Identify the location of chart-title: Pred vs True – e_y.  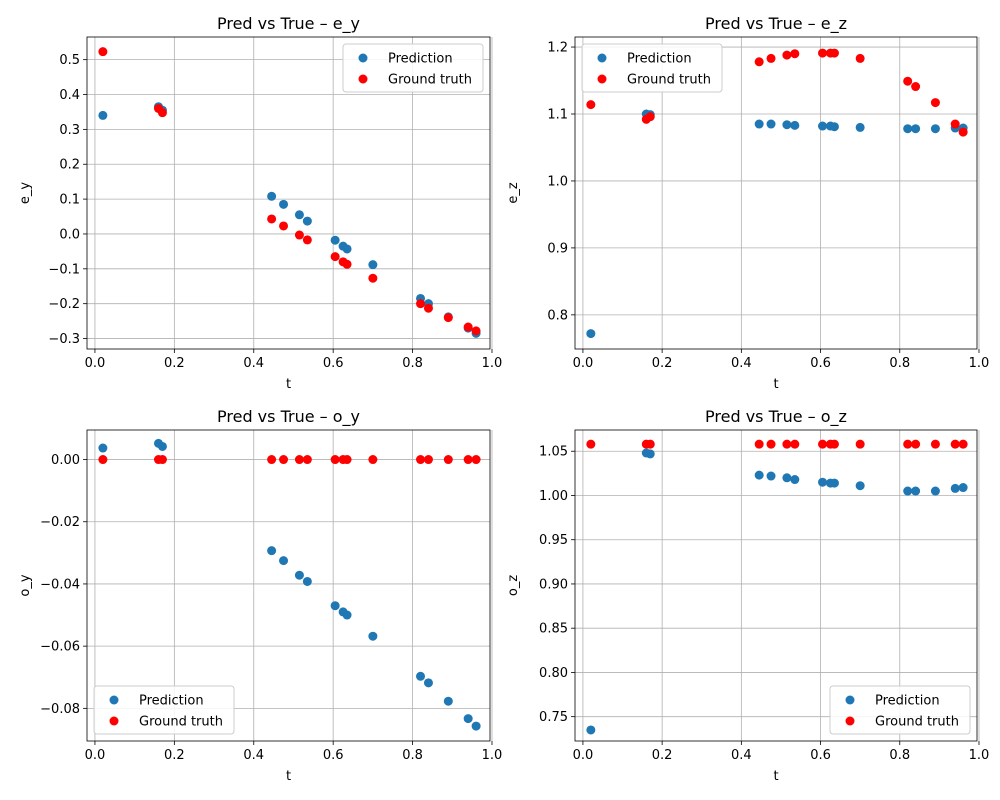
(288, 24).